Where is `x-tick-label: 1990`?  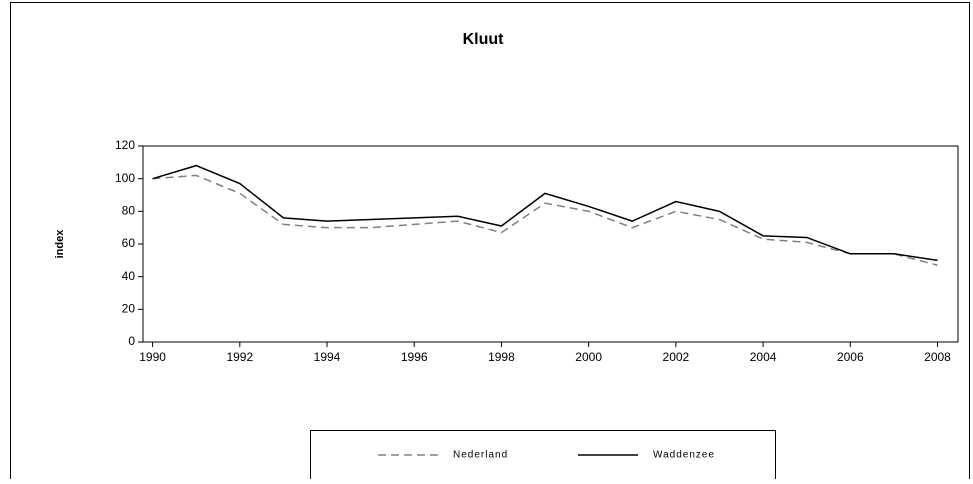 x-tick-label: 1990 is located at coordinates (152, 357).